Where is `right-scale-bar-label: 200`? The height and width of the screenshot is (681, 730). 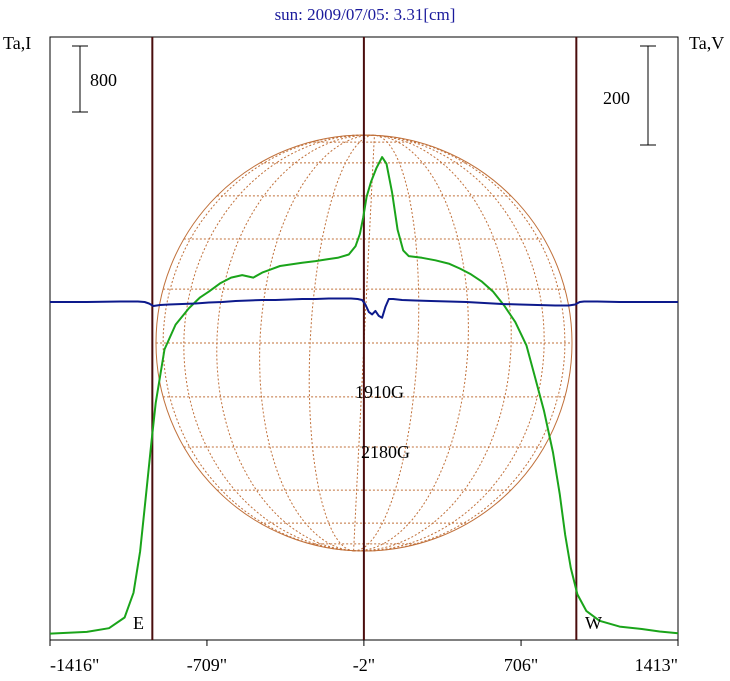
right-scale-bar-label: 200 is located at coordinates (616, 98).